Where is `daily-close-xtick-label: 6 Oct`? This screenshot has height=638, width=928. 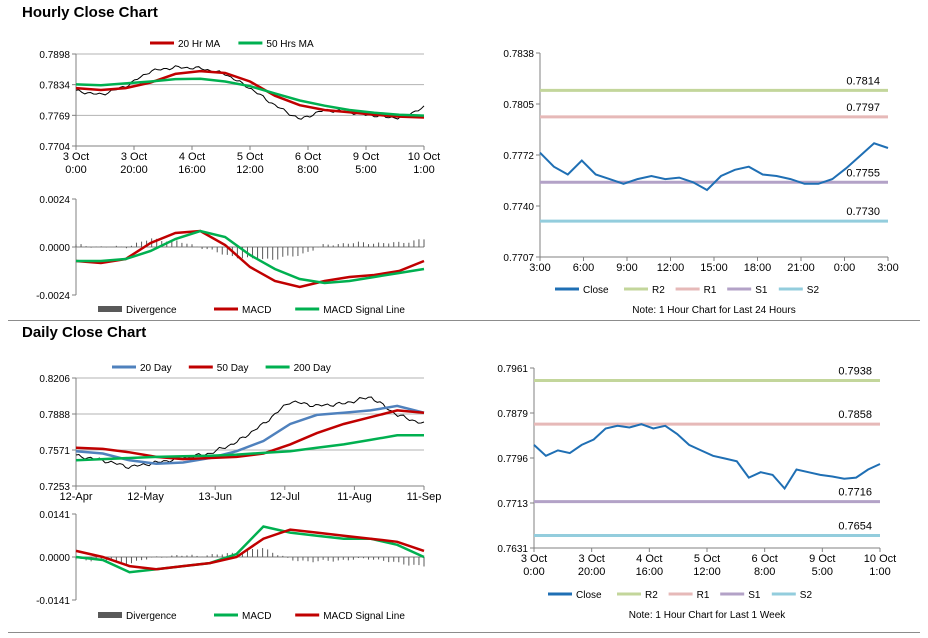 daily-close-xtick-label: 6 Oct is located at coordinates (765, 559).